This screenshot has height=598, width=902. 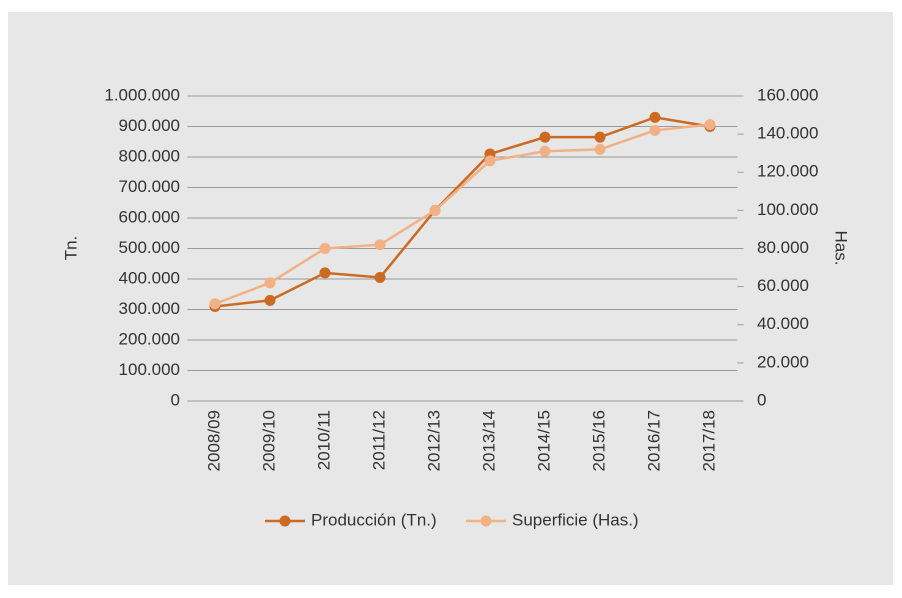 What do you see at coordinates (213, 440) in the screenshot?
I see `x-tick-label: 2008/09` at bounding box center [213, 440].